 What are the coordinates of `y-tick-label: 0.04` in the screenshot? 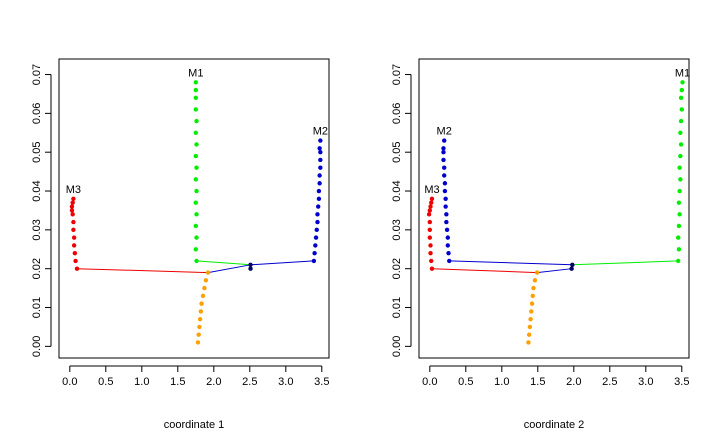 It's located at (37, 190).